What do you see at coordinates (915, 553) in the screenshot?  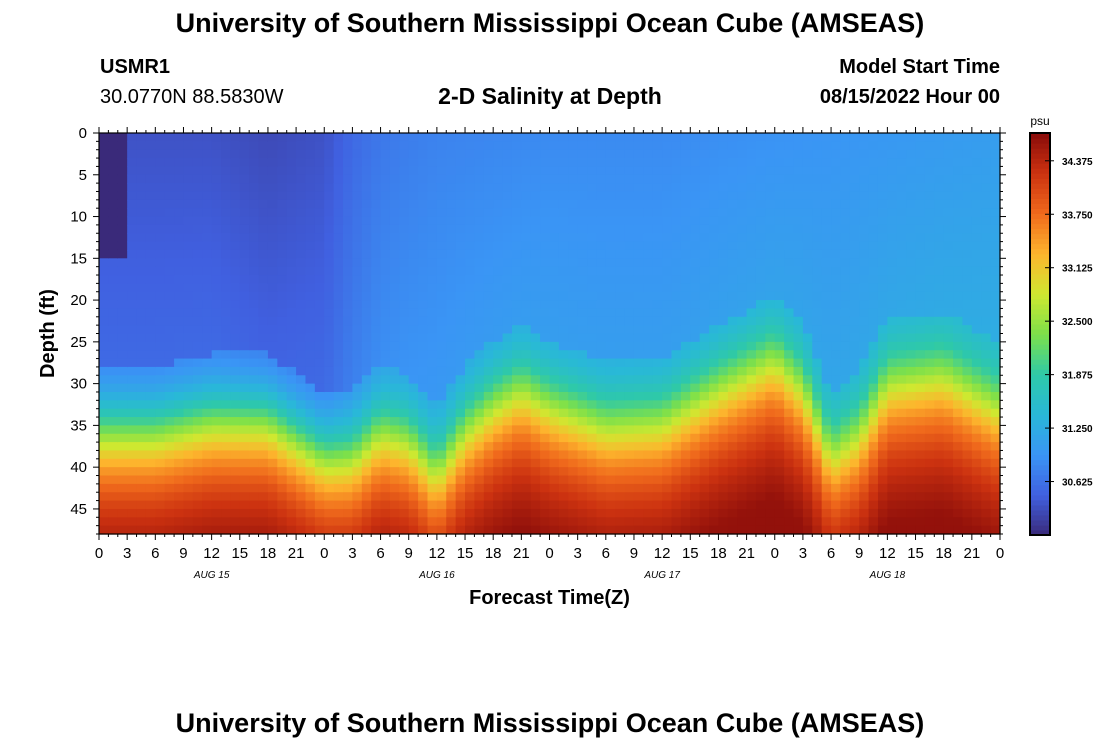 I see `x-tick-label: 15` at bounding box center [915, 553].